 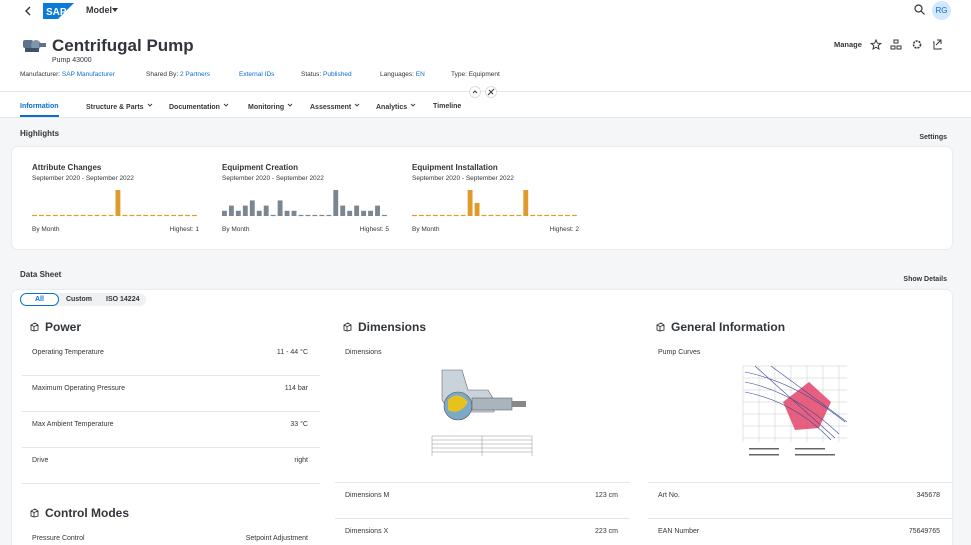 I want to click on field-value: 223 cm, so click(x=606, y=531).